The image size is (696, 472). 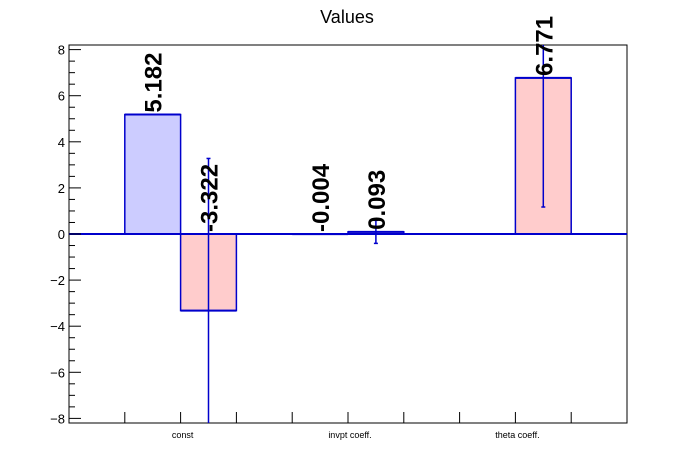 I want to click on x-category-label: const, so click(x=183, y=435).